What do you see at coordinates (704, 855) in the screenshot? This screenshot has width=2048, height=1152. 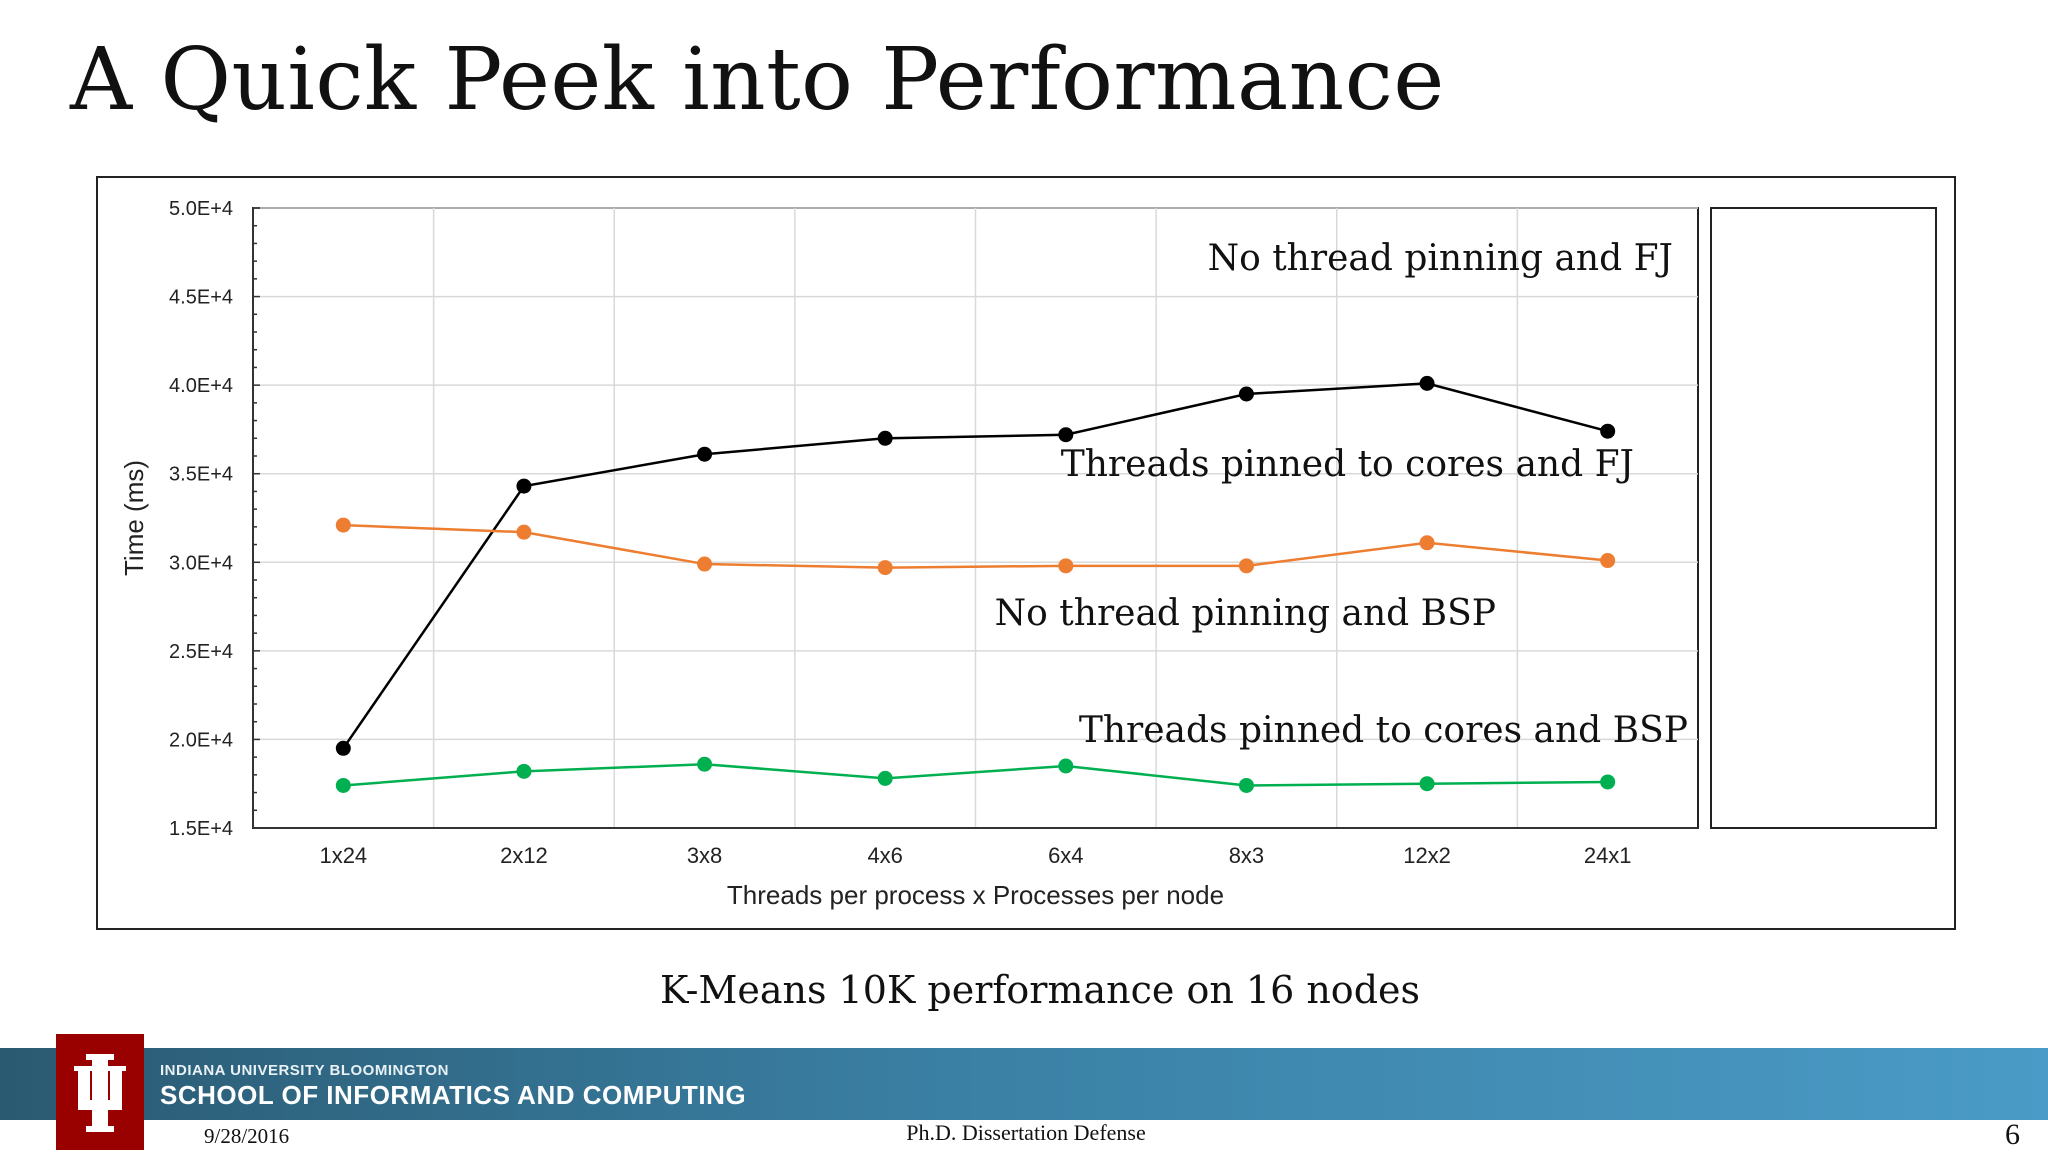 I see `x-tick-label: 3x8` at bounding box center [704, 855].